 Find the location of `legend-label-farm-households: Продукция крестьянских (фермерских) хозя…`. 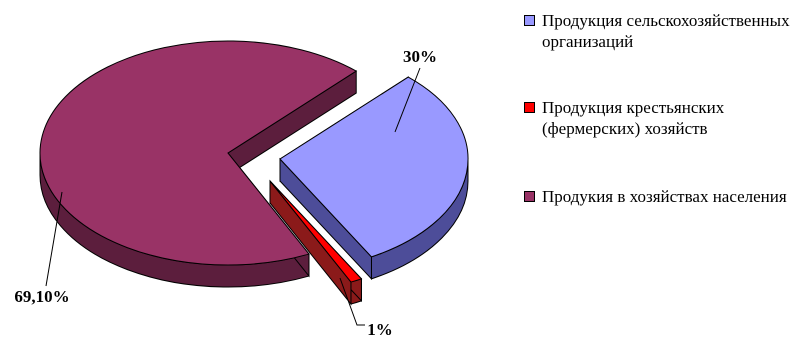

legend-label-farm-households: Продукция крестьянских (фермерских) хозя… is located at coordinates (633, 118).